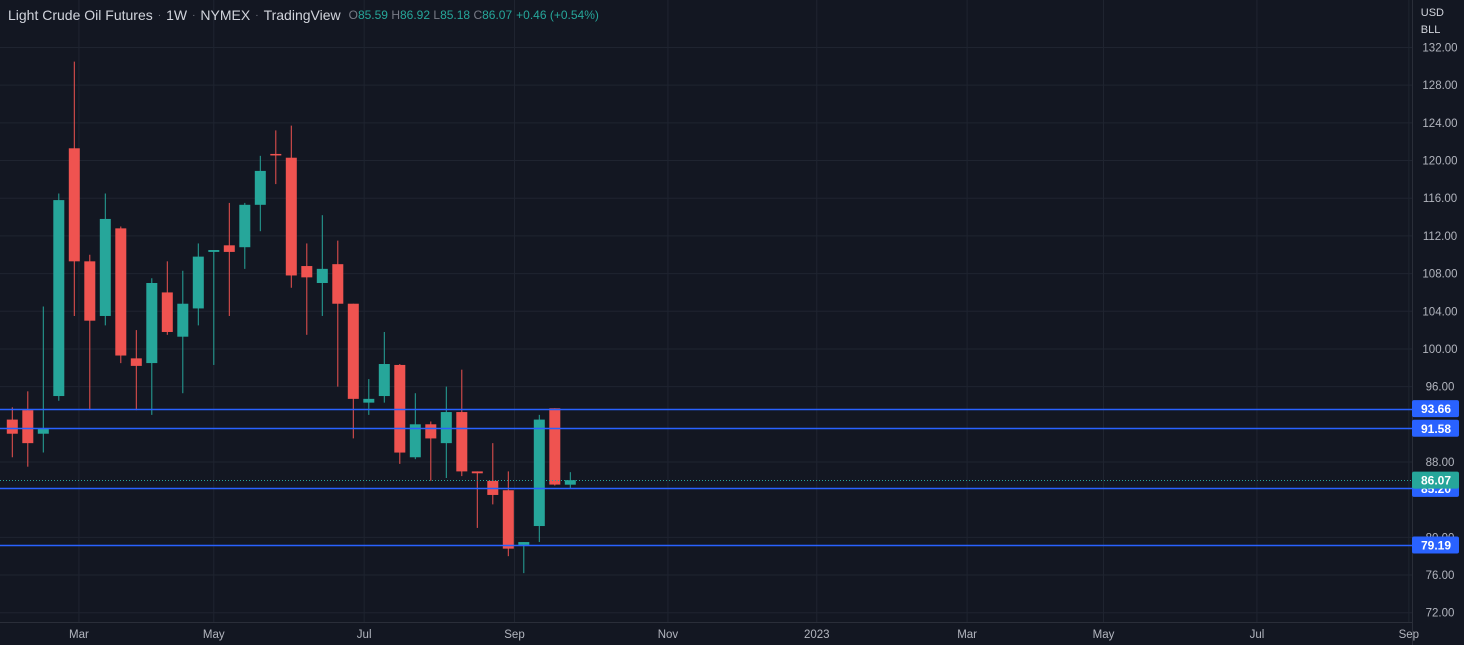 This screenshot has height=645, width=1464. What do you see at coordinates (1439, 162) in the screenshot?
I see `price-tick-label: 120.00` at bounding box center [1439, 162].